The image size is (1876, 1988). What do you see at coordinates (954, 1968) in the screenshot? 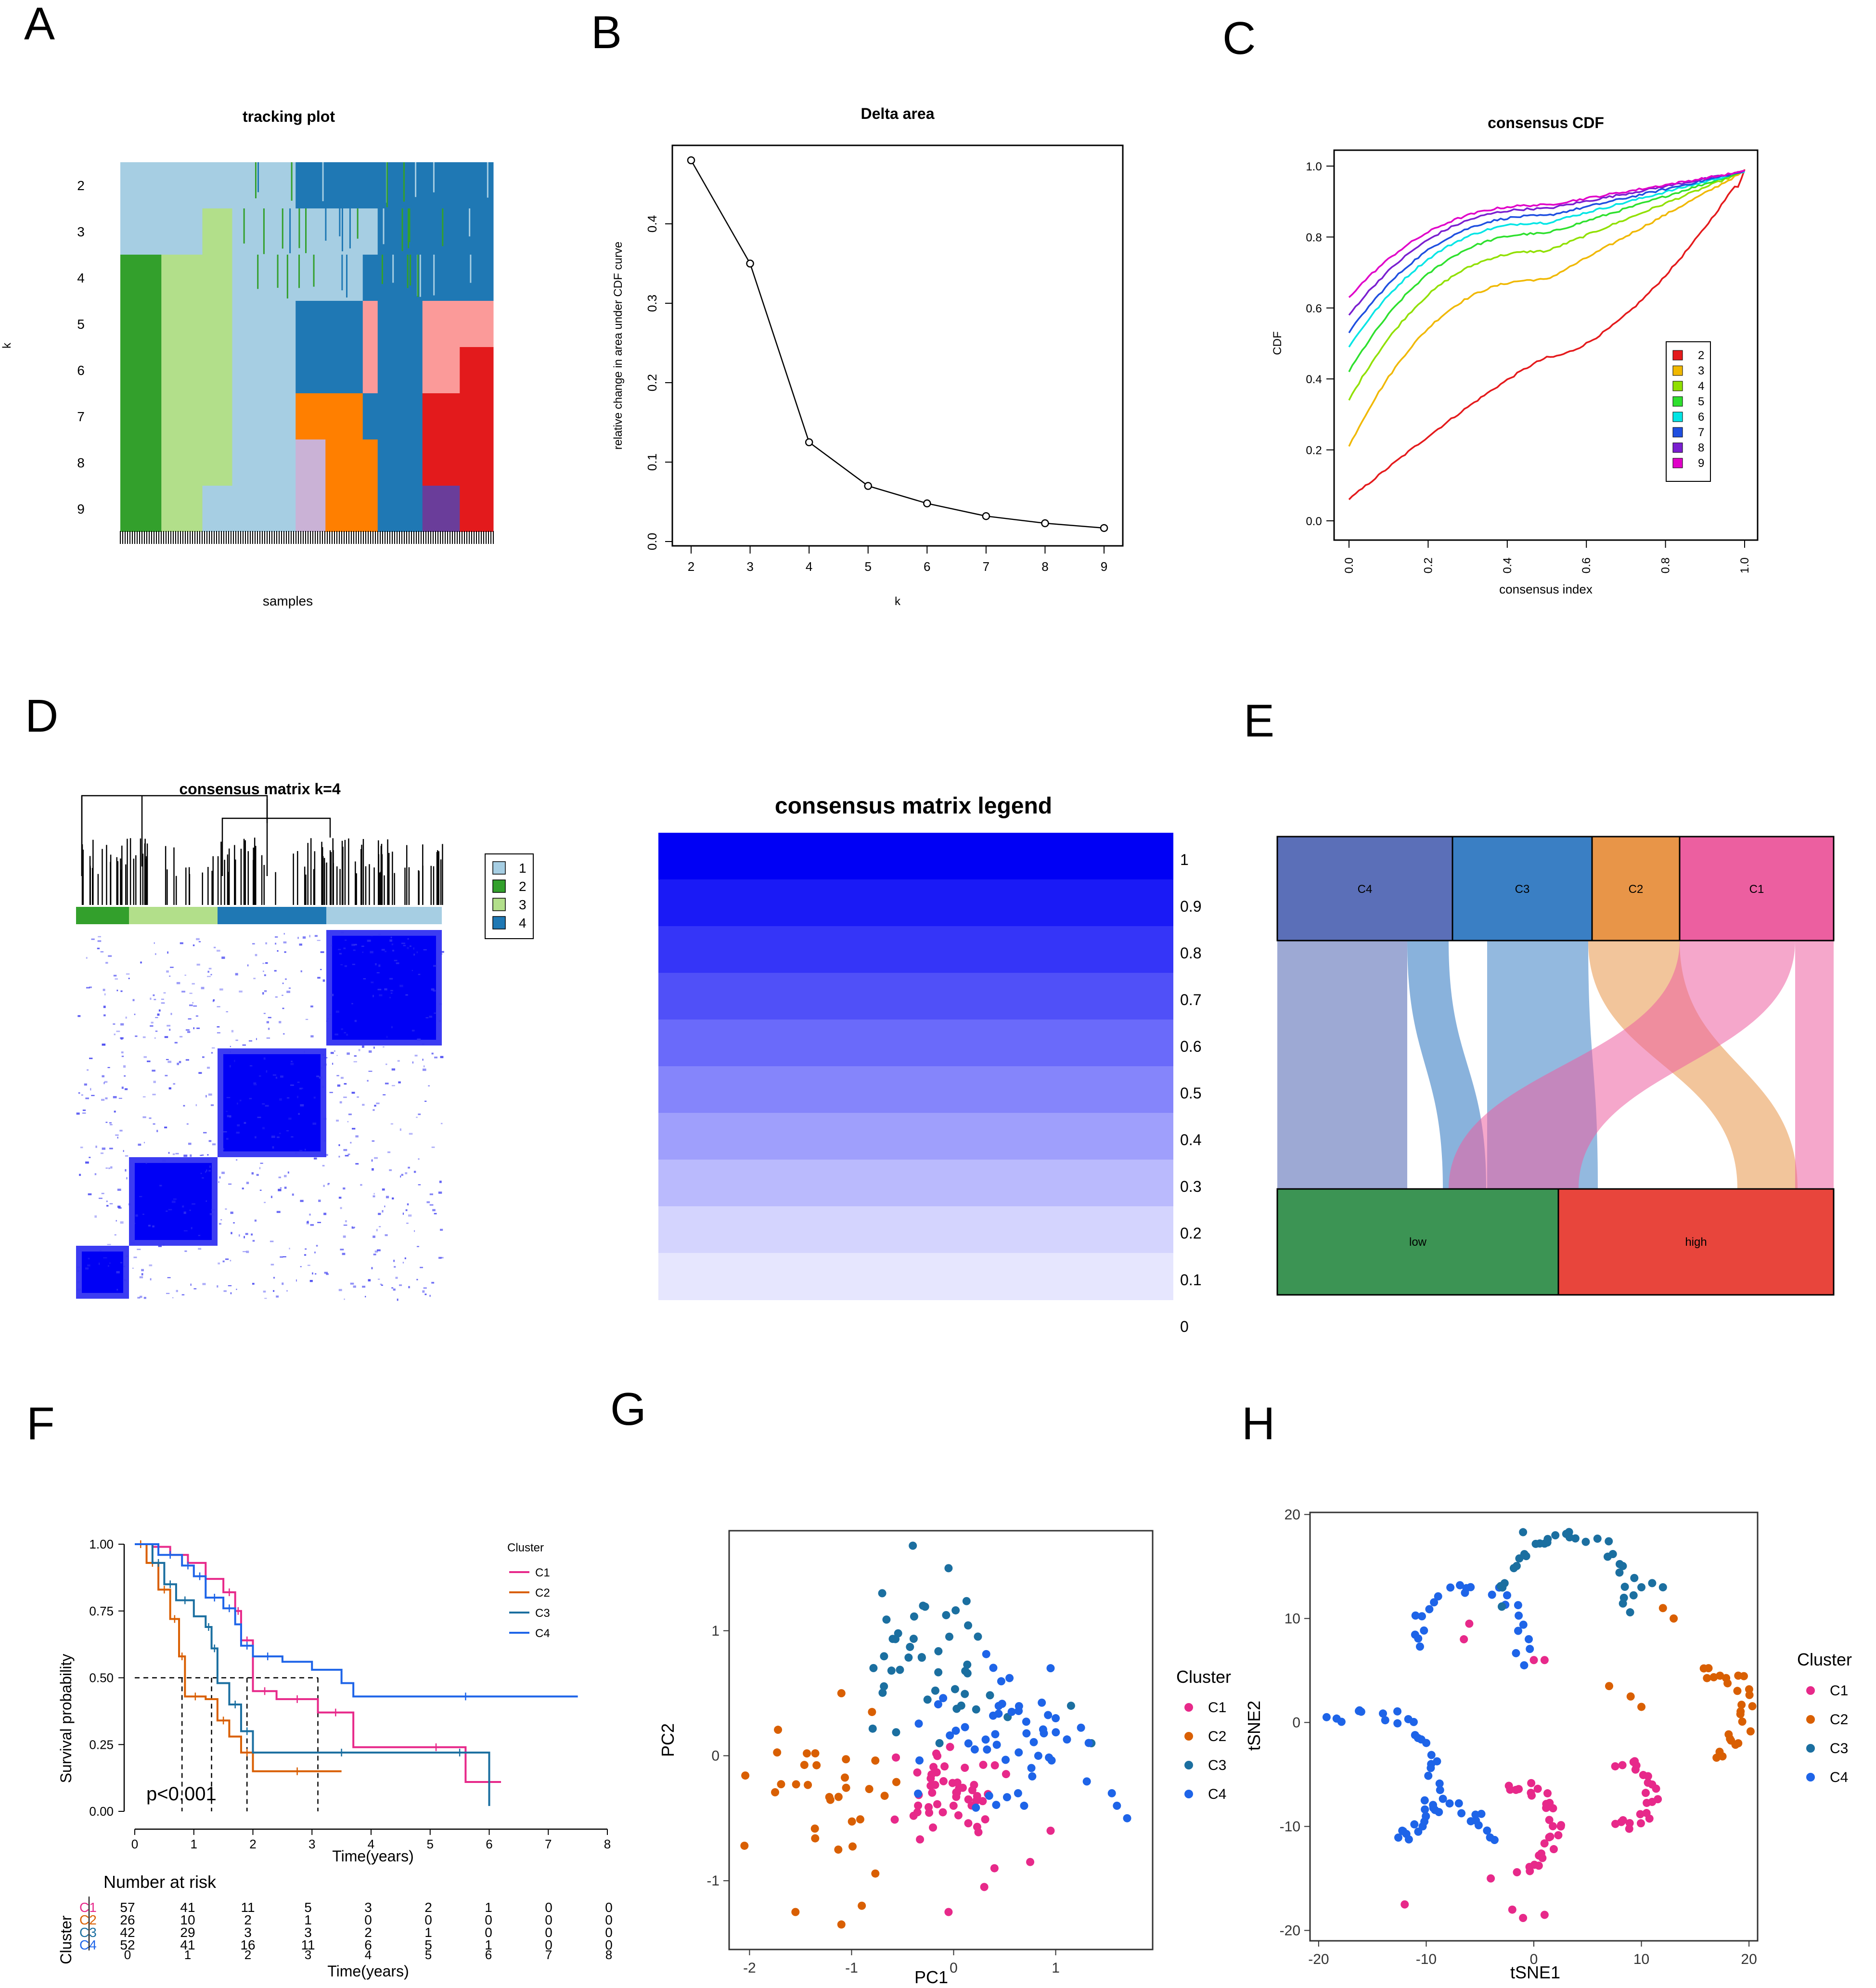
I see `g-xtick-label: 0` at bounding box center [954, 1968].